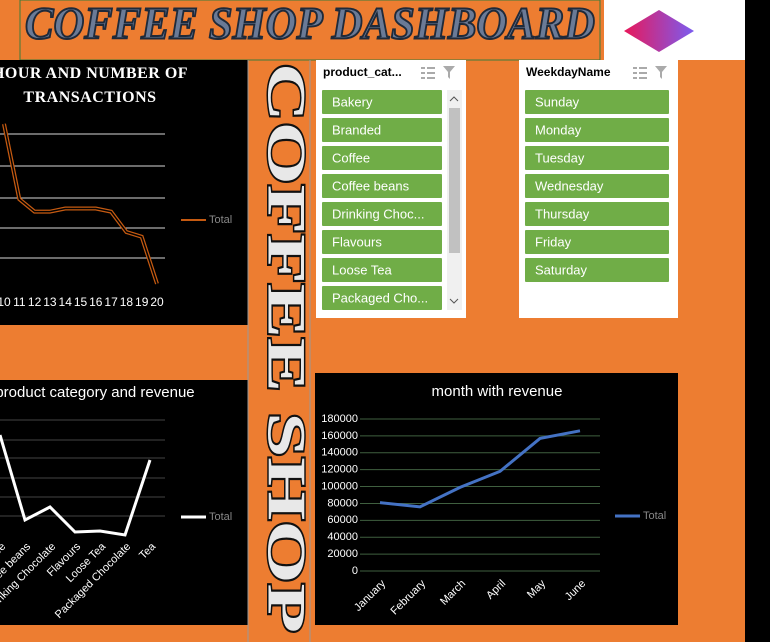 The width and height of the screenshot is (770, 642). I want to click on logo, so click(659, 31).